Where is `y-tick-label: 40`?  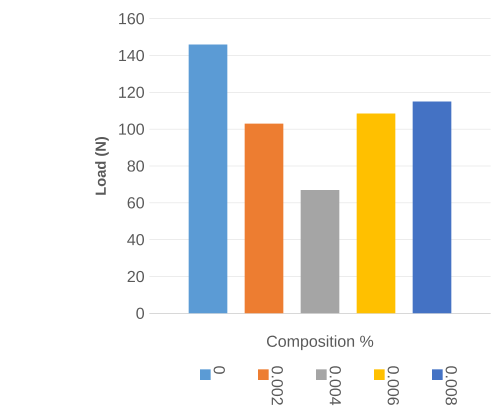 y-tick-label: 40 is located at coordinates (135, 240).